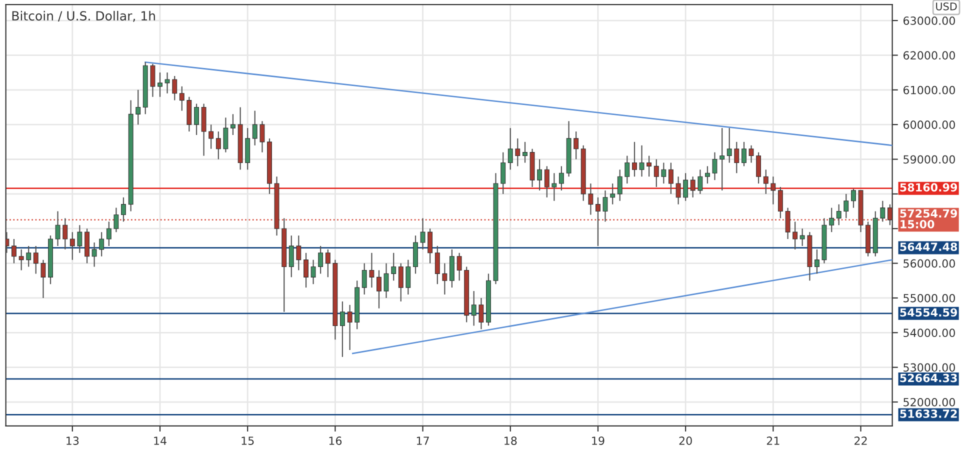  Describe the element at coordinates (928, 414) in the screenshot. I see `ref-line-label: 51633.72` at that location.